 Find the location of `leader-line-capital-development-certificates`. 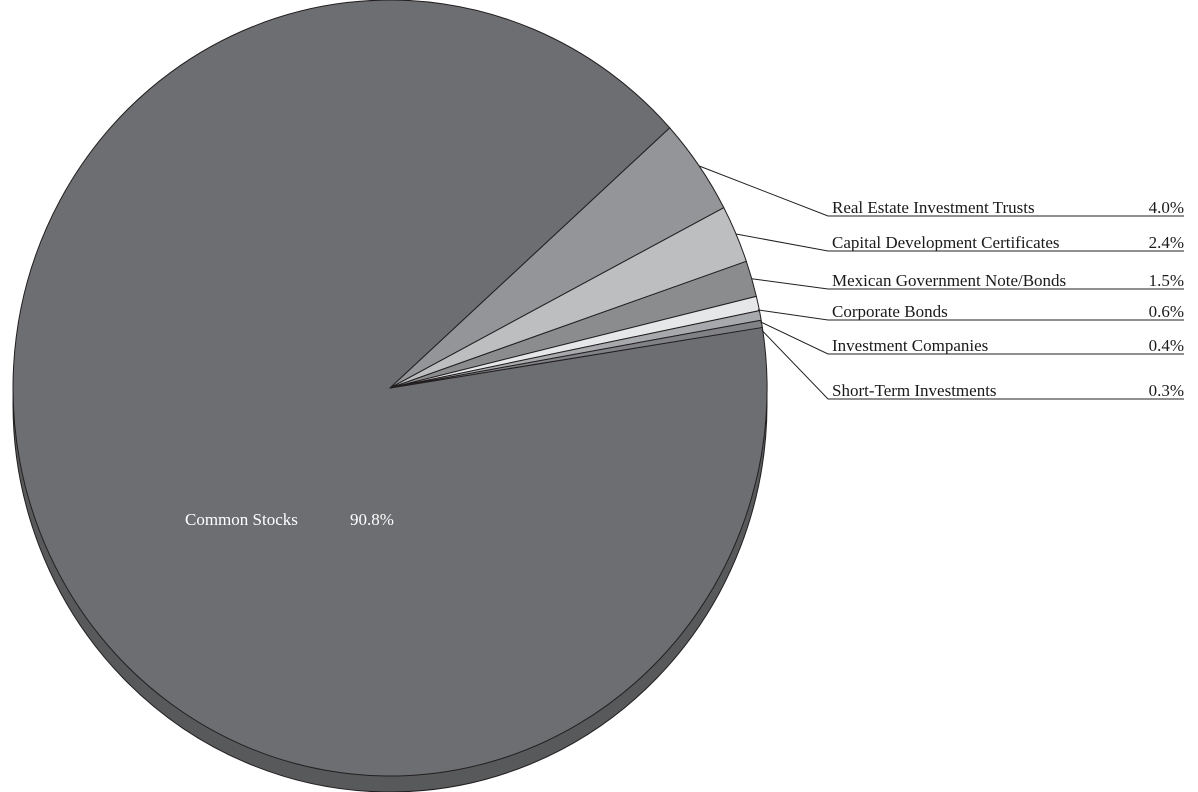

leader-line-capital-development-certificates is located at coordinates (959, 242).